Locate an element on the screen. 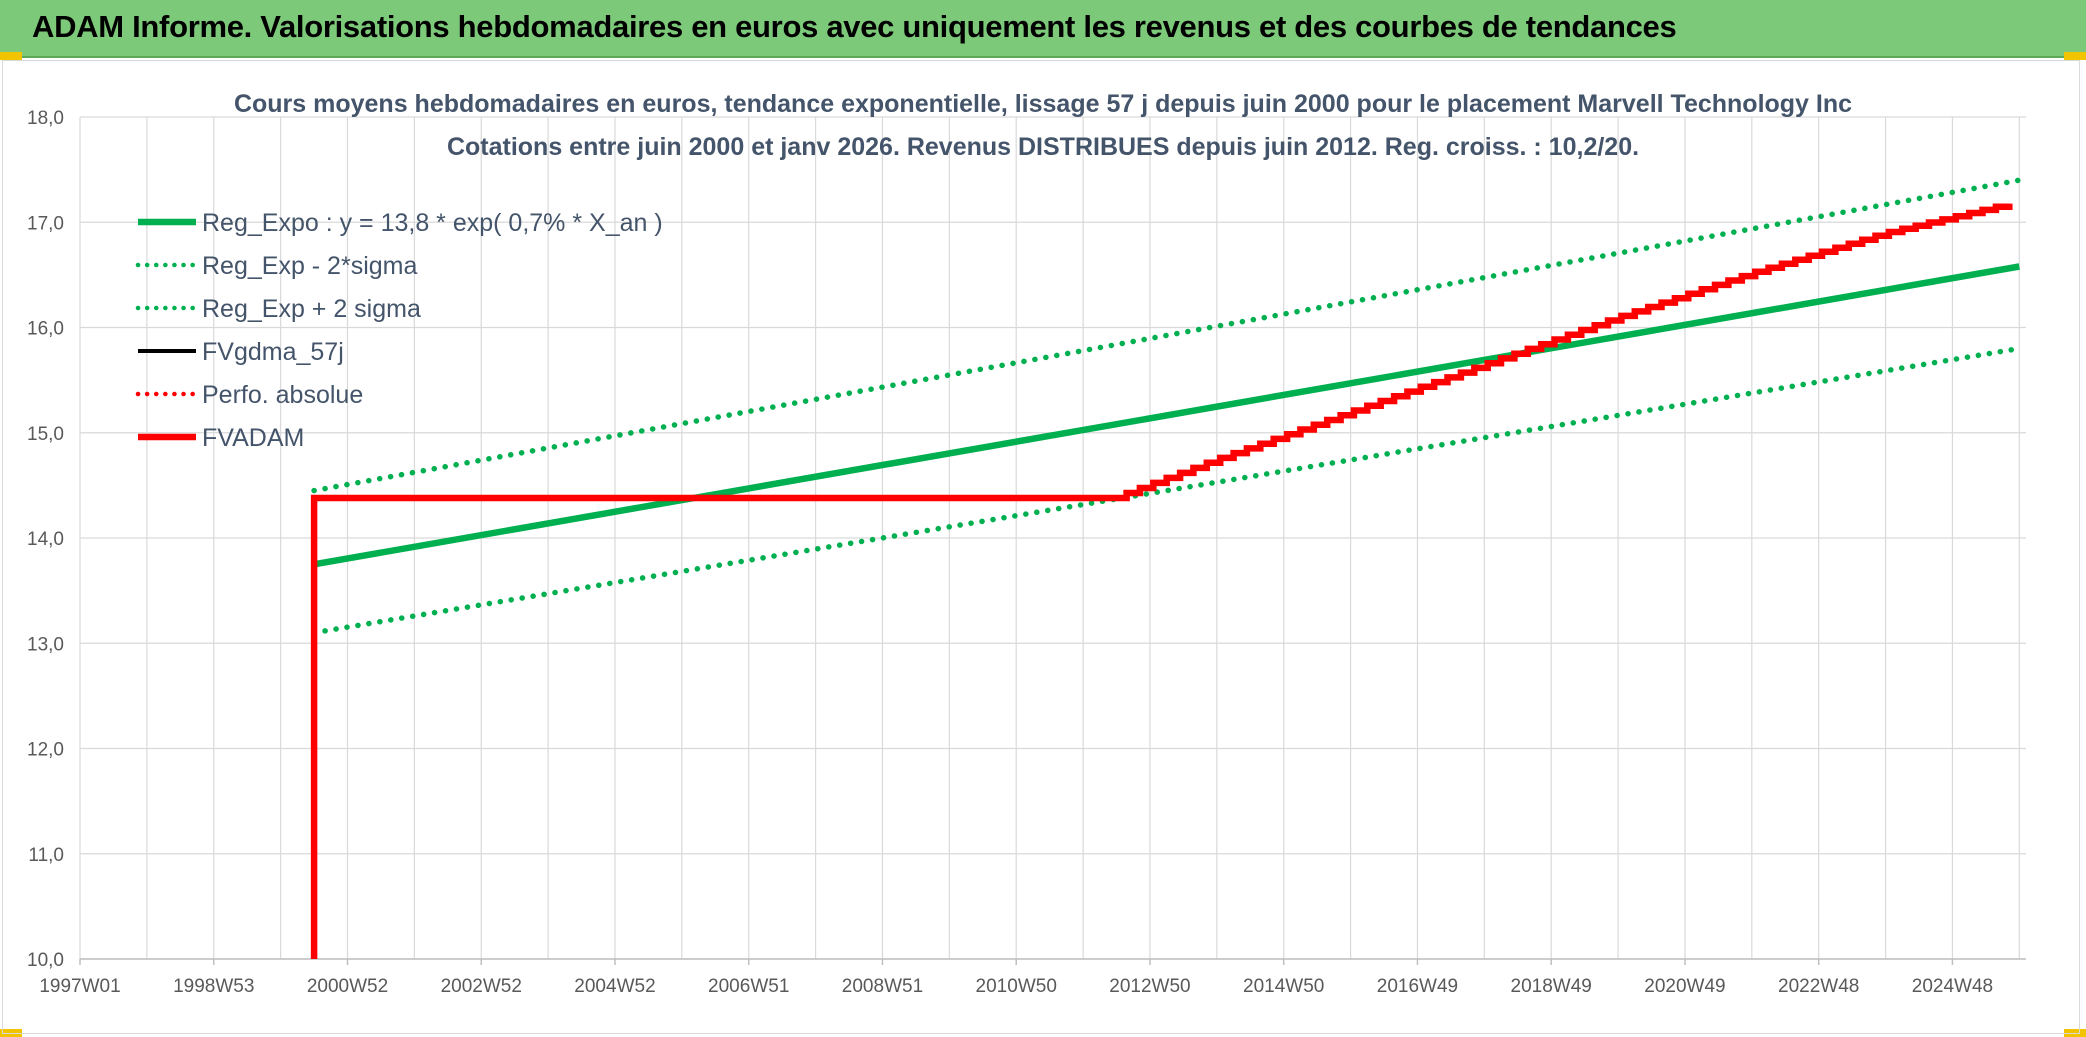  x-tick-label: 2002W52 is located at coordinates (481, 986).